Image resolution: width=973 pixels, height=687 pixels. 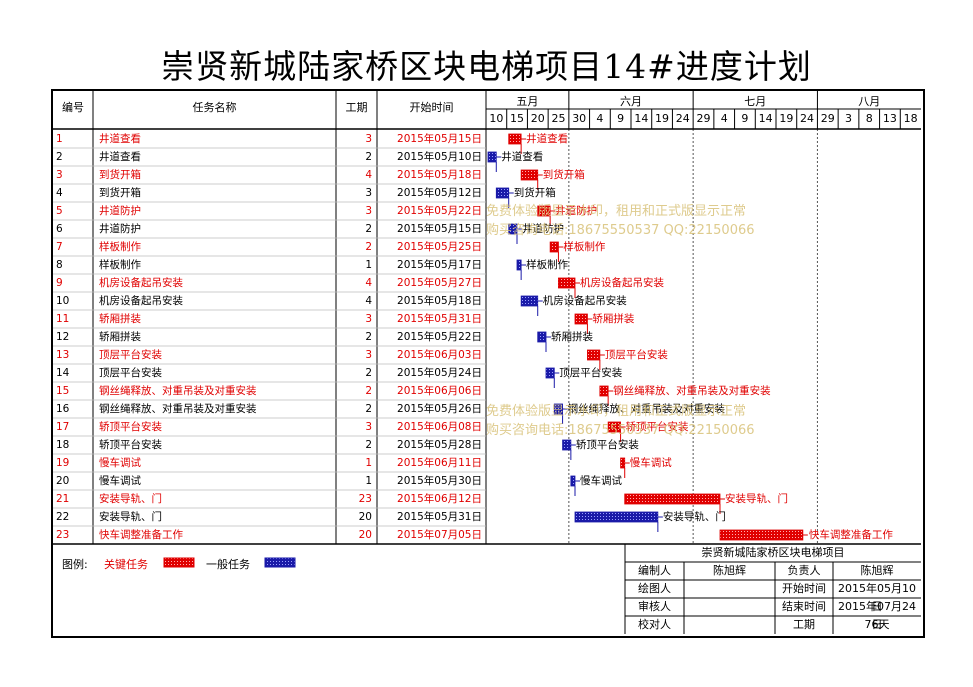 What do you see at coordinates (63, 373) in the screenshot?
I see `task-num: 14` at bounding box center [63, 373].